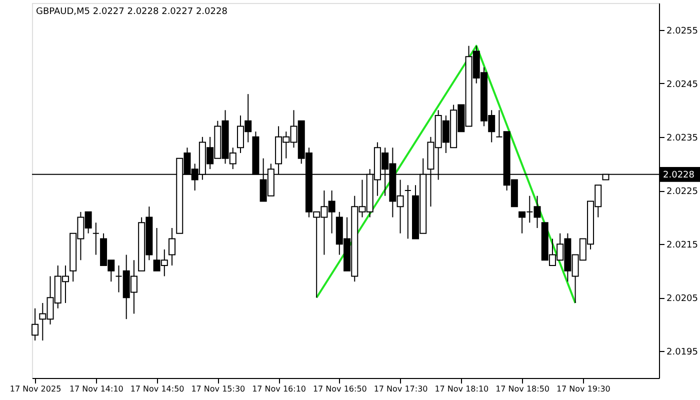 This screenshot has height=400, width=700. I want to click on x-tick-label: 17 Nov 17:30, so click(401, 389).